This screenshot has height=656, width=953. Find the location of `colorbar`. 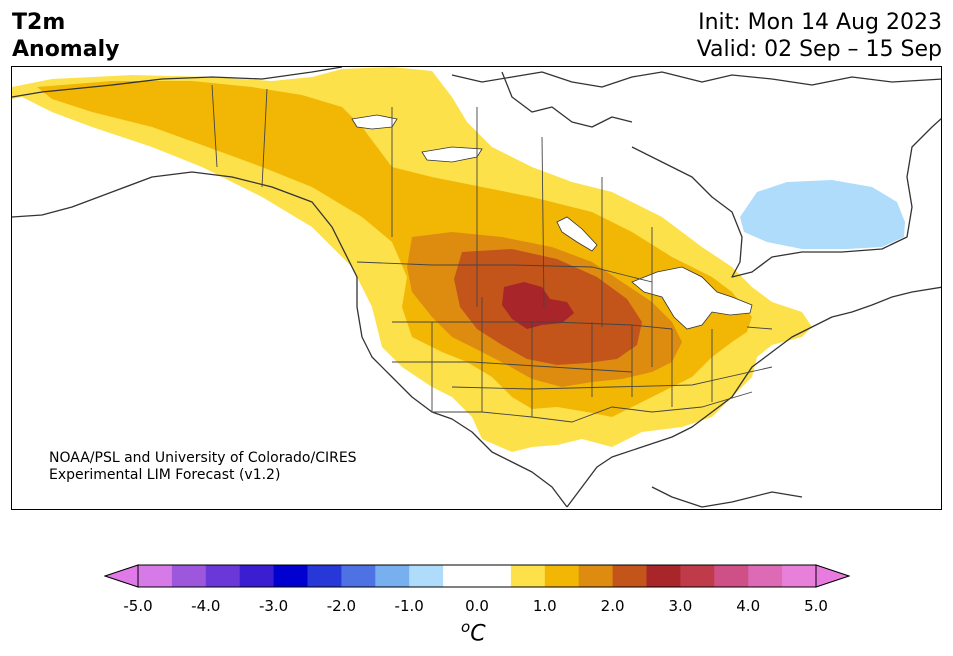

colorbar is located at coordinates (477, 579).